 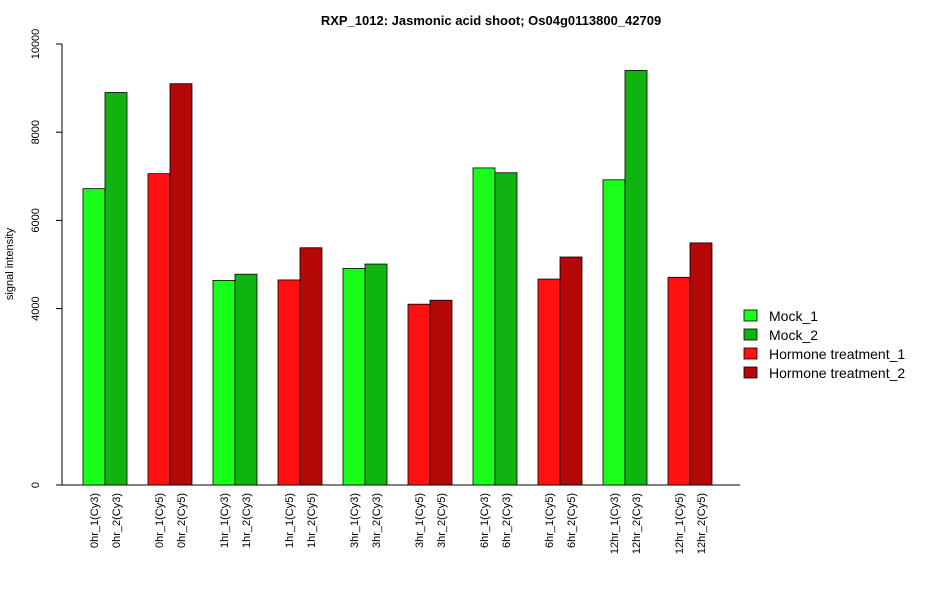 I want to click on y-tick-label: 8000, so click(x=36, y=132).